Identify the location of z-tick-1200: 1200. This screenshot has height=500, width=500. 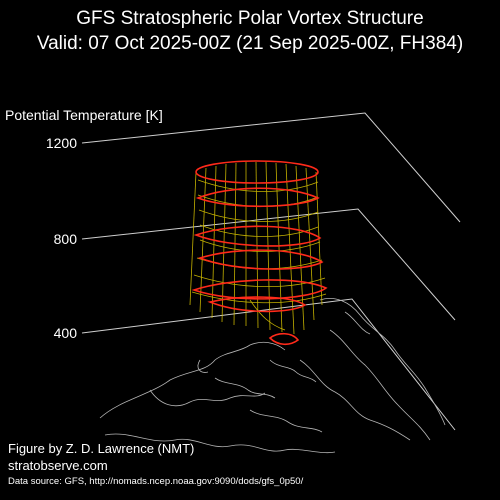
(61, 143).